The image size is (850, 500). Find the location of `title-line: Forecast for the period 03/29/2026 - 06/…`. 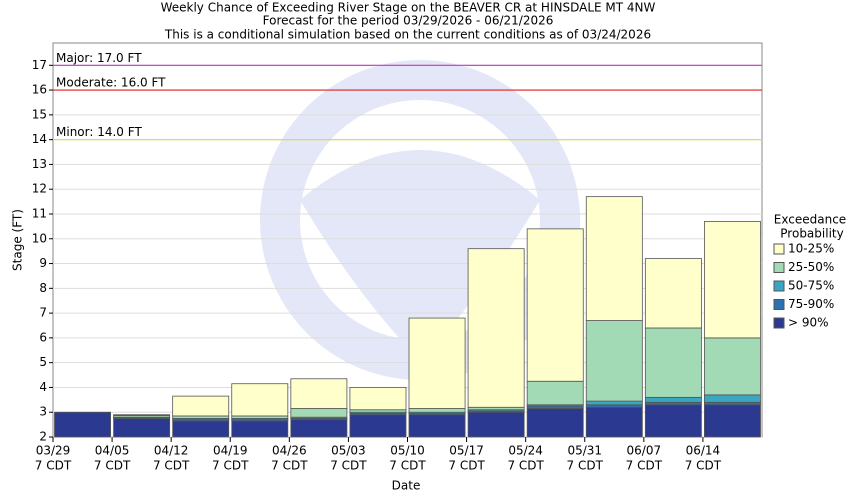

title-line: Forecast for the period 03/29/2026 - 06/… is located at coordinates (408, 21).